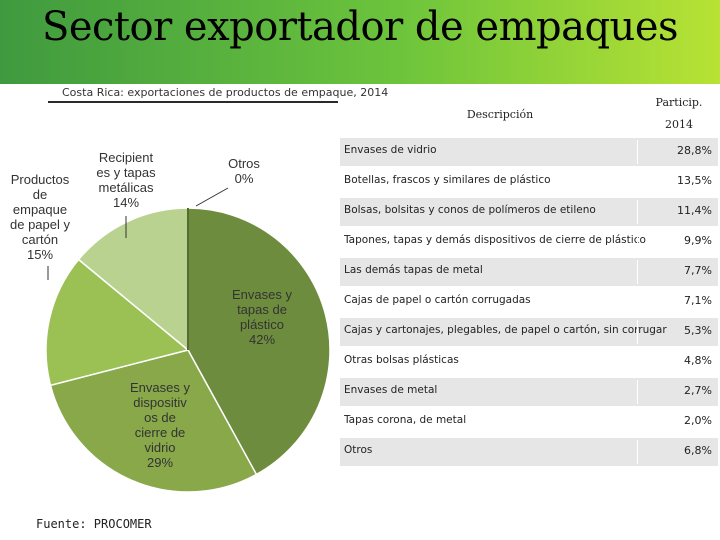  What do you see at coordinates (698, 300) in the screenshot?
I see `table-cell-share: 7,1%` at bounding box center [698, 300].